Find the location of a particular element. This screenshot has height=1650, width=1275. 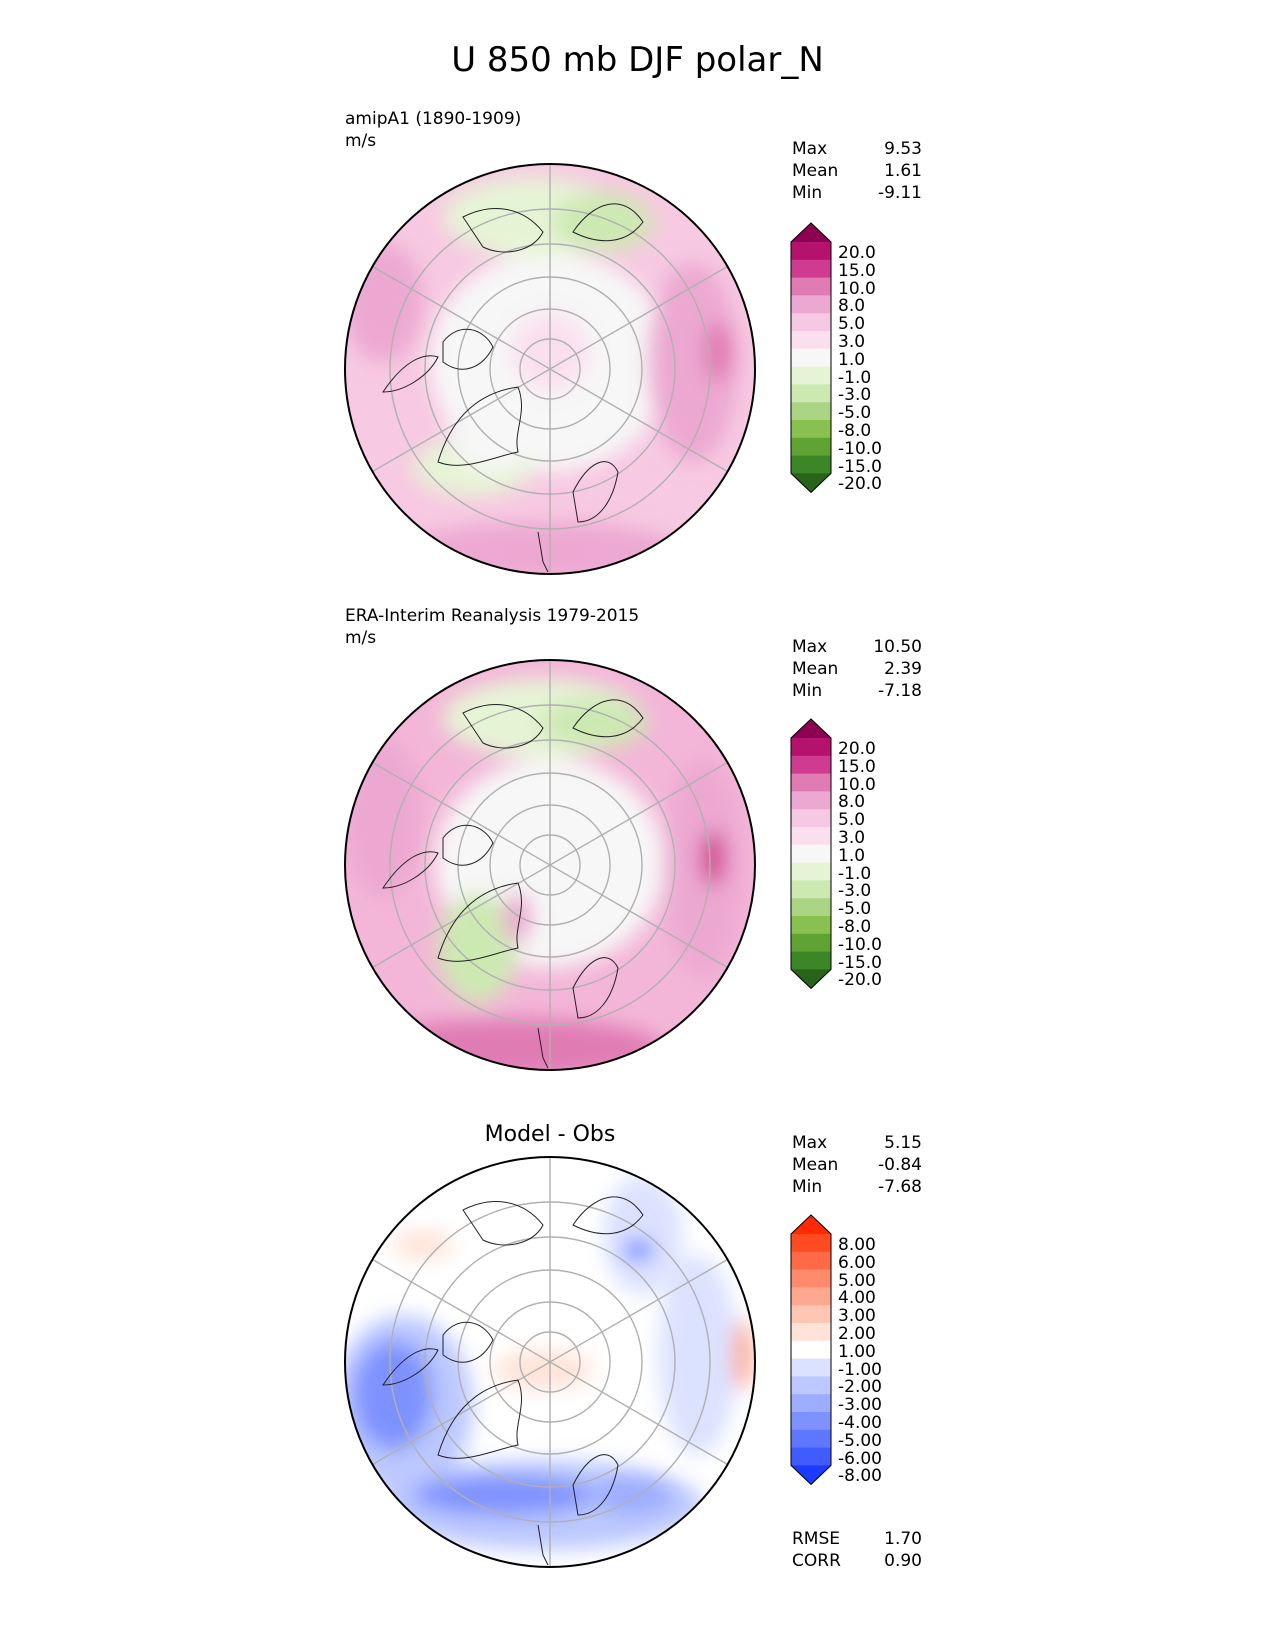

cb-label: -6.00 is located at coordinates (860, 1458).